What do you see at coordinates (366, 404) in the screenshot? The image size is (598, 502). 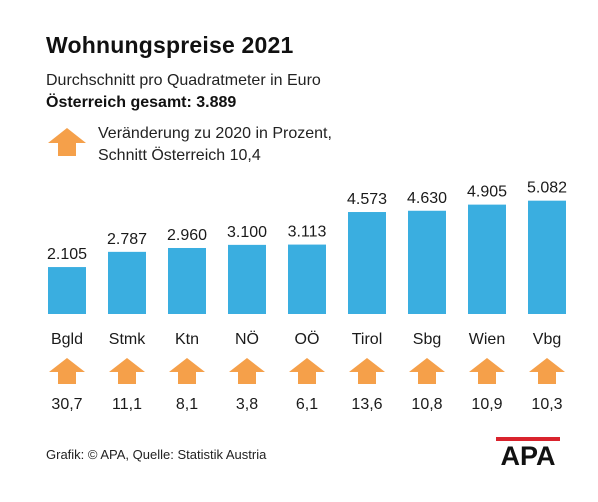 I see `change-label: 13,6` at bounding box center [366, 404].